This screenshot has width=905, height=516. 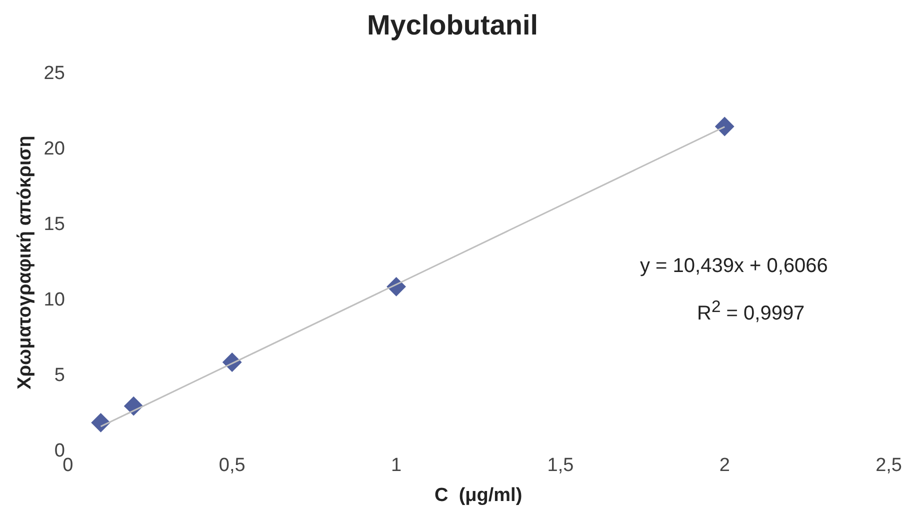 What do you see at coordinates (452, 25) in the screenshot?
I see `chart-title: Myclobutanil` at bounding box center [452, 25].